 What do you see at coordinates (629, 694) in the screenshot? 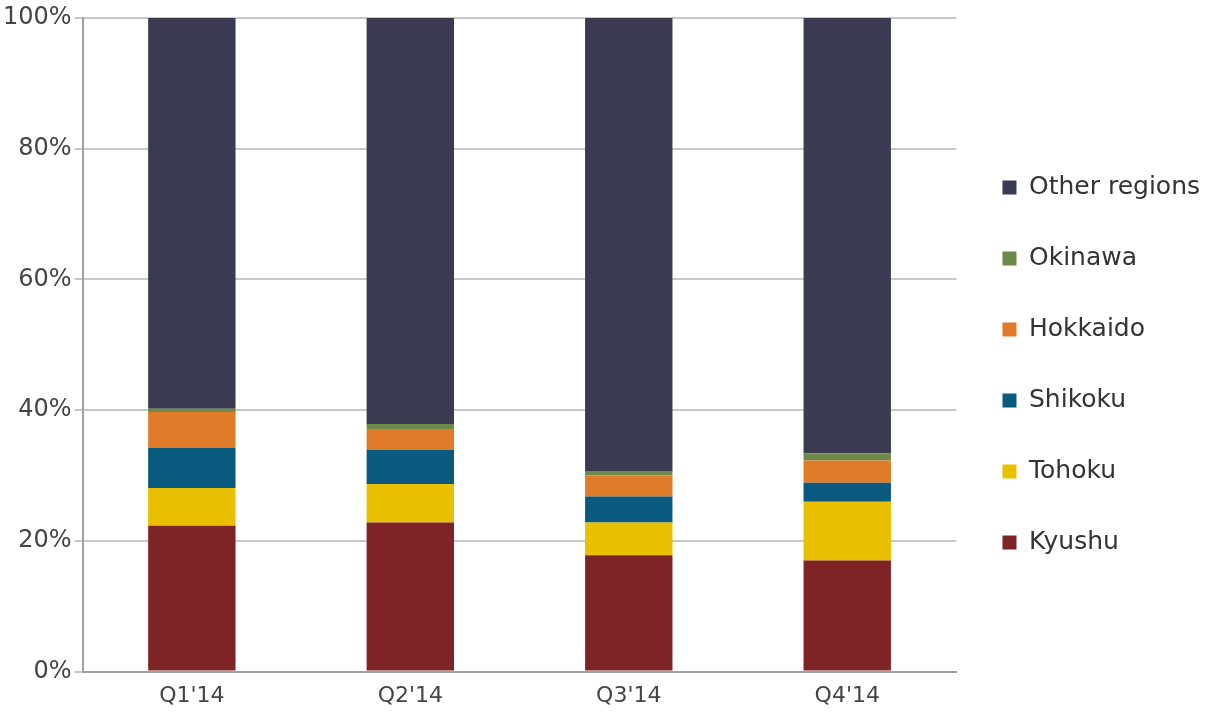
I see `x-tick-label: Q3'14` at bounding box center [629, 694].